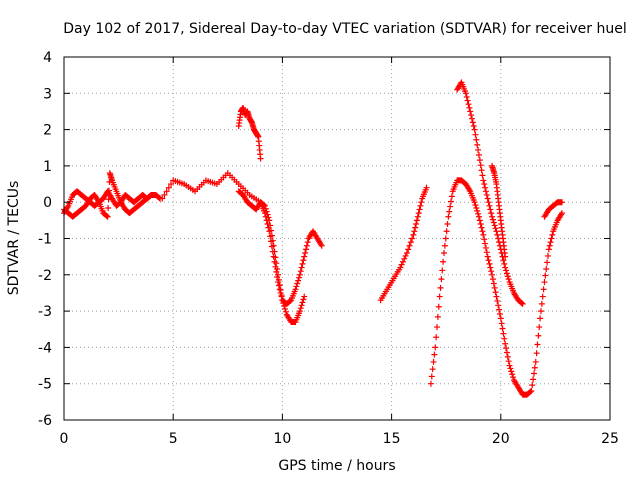  What do you see at coordinates (610, 439) in the screenshot?
I see `x-tick-label: 25` at bounding box center [610, 439].